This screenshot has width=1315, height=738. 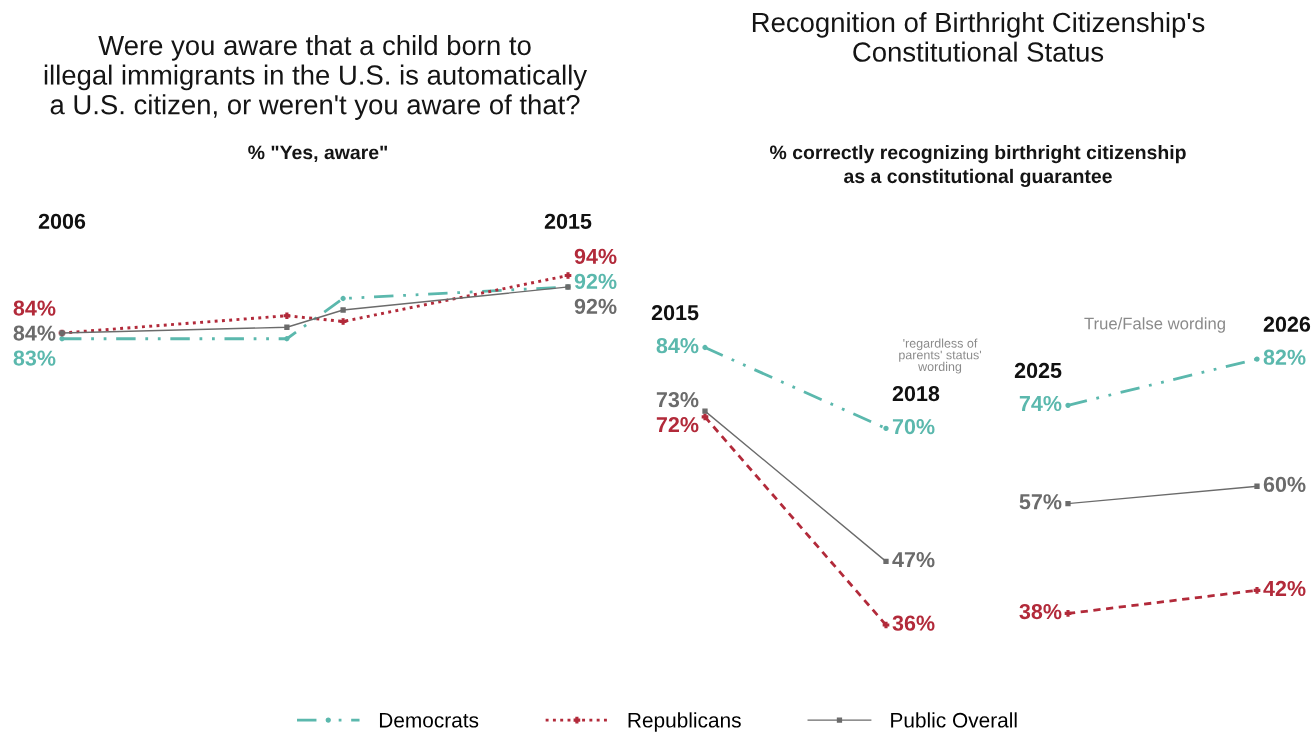 What do you see at coordinates (34, 358) in the screenshot?
I see `data-label: 83%` at bounding box center [34, 358].